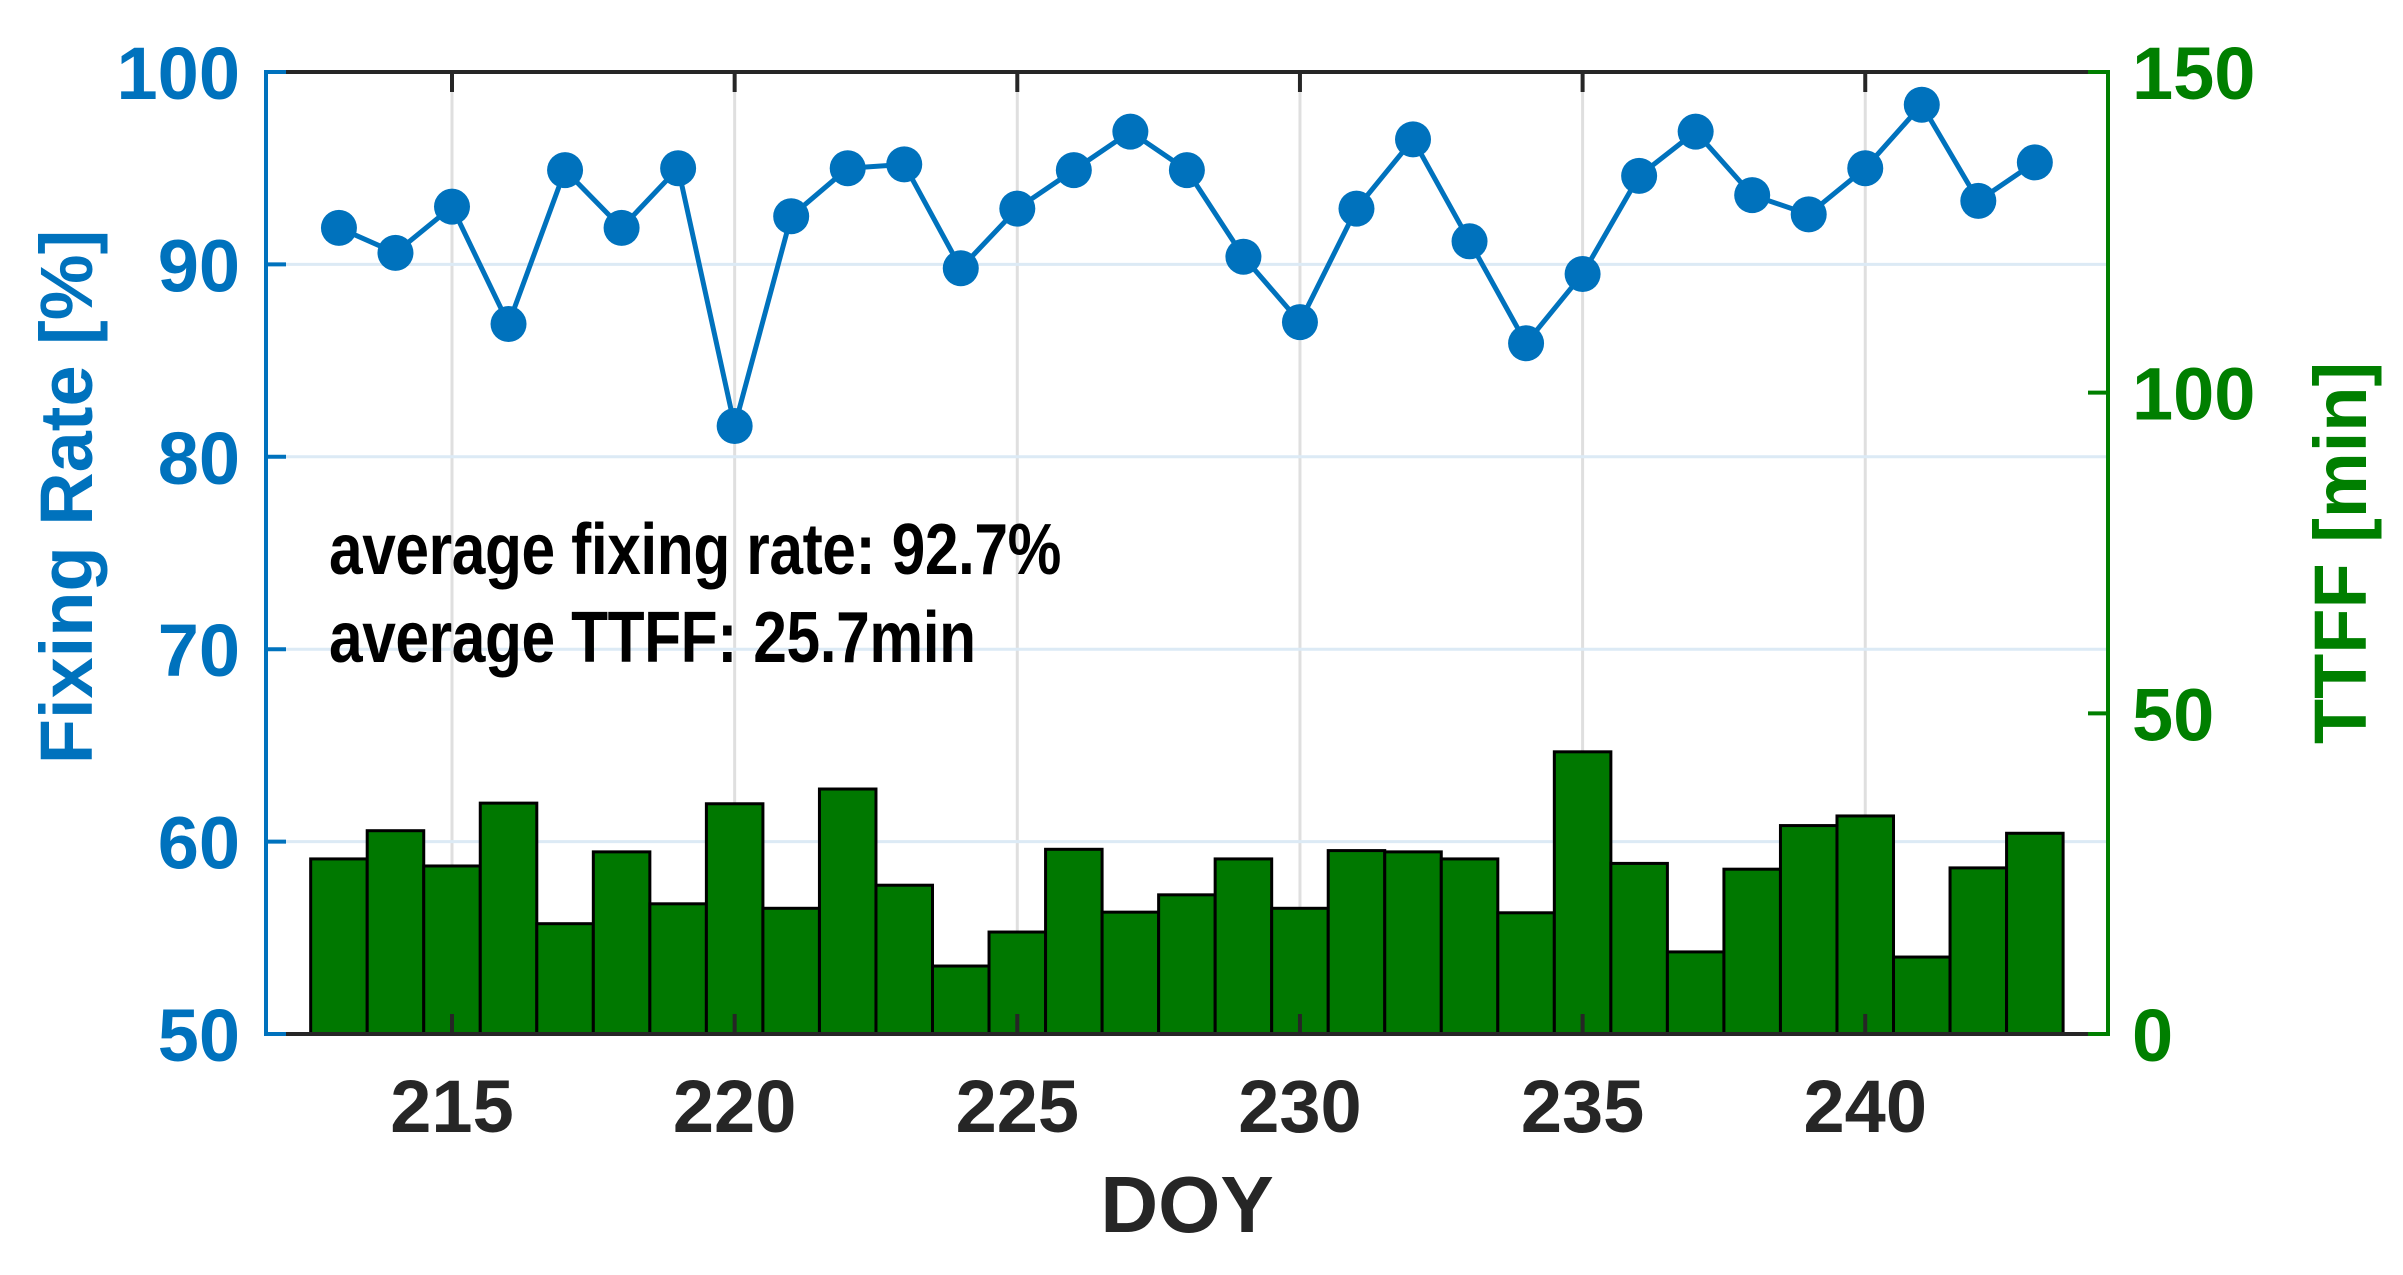 This screenshot has height=1275, width=2403. What do you see at coordinates (1299, 1106) in the screenshot?
I see `x-tick-label: 230` at bounding box center [1299, 1106].